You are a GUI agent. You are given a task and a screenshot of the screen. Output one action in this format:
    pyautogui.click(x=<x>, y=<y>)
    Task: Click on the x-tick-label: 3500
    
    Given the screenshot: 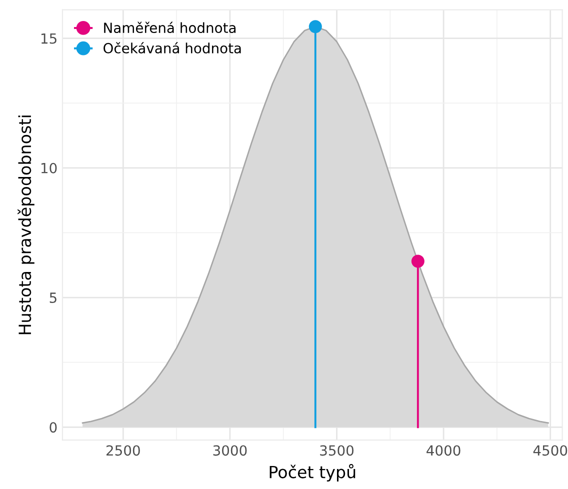 What is the action you would take?
    pyautogui.click(x=337, y=450)
    